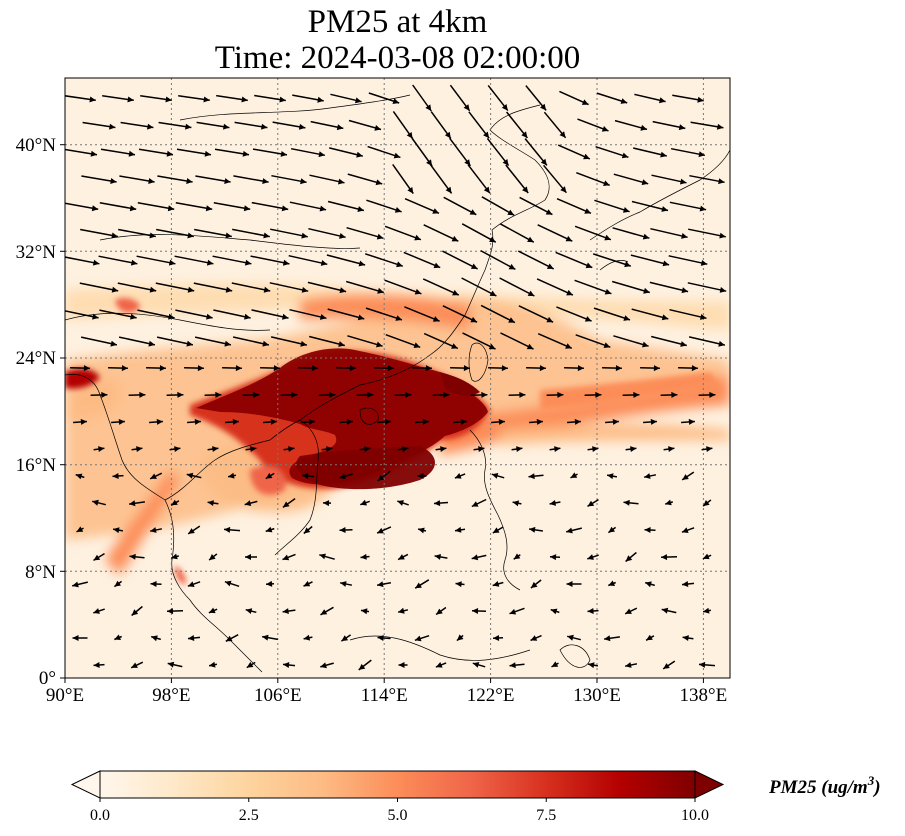 The image size is (905, 836). Describe the element at coordinates (36, 252) in the screenshot. I see `y-tick-label: 32°N` at that location.